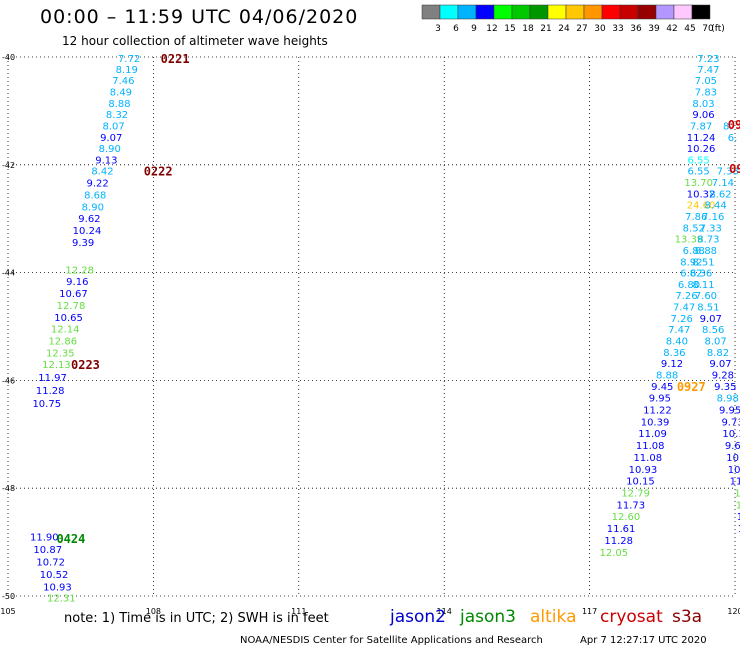  Describe the element at coordinates (509, 29) in the screenshot. I see `color-scale-label: 15` at that location.